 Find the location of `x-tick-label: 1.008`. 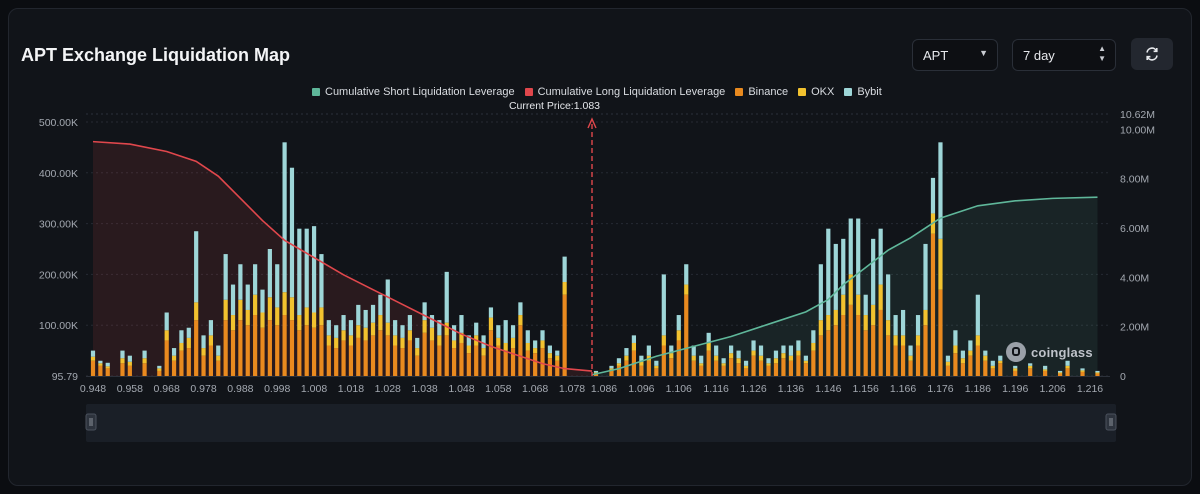

x-tick-label: 1.008 is located at coordinates (314, 389).